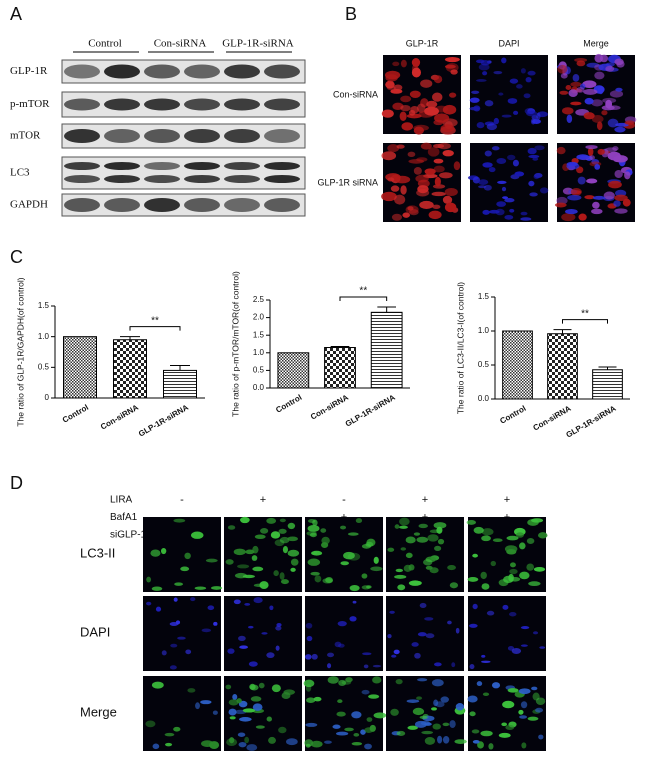 The height and width of the screenshot is (764, 650). Describe the element at coordinates (75, 414) in the screenshot. I see `x-tick-label: Control` at that location.